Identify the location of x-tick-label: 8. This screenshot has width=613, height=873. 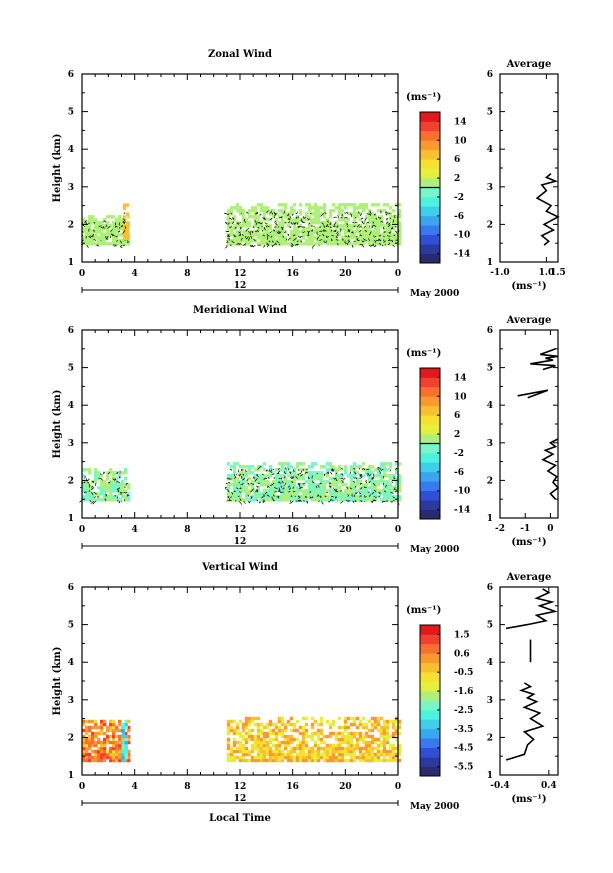
(187, 530).